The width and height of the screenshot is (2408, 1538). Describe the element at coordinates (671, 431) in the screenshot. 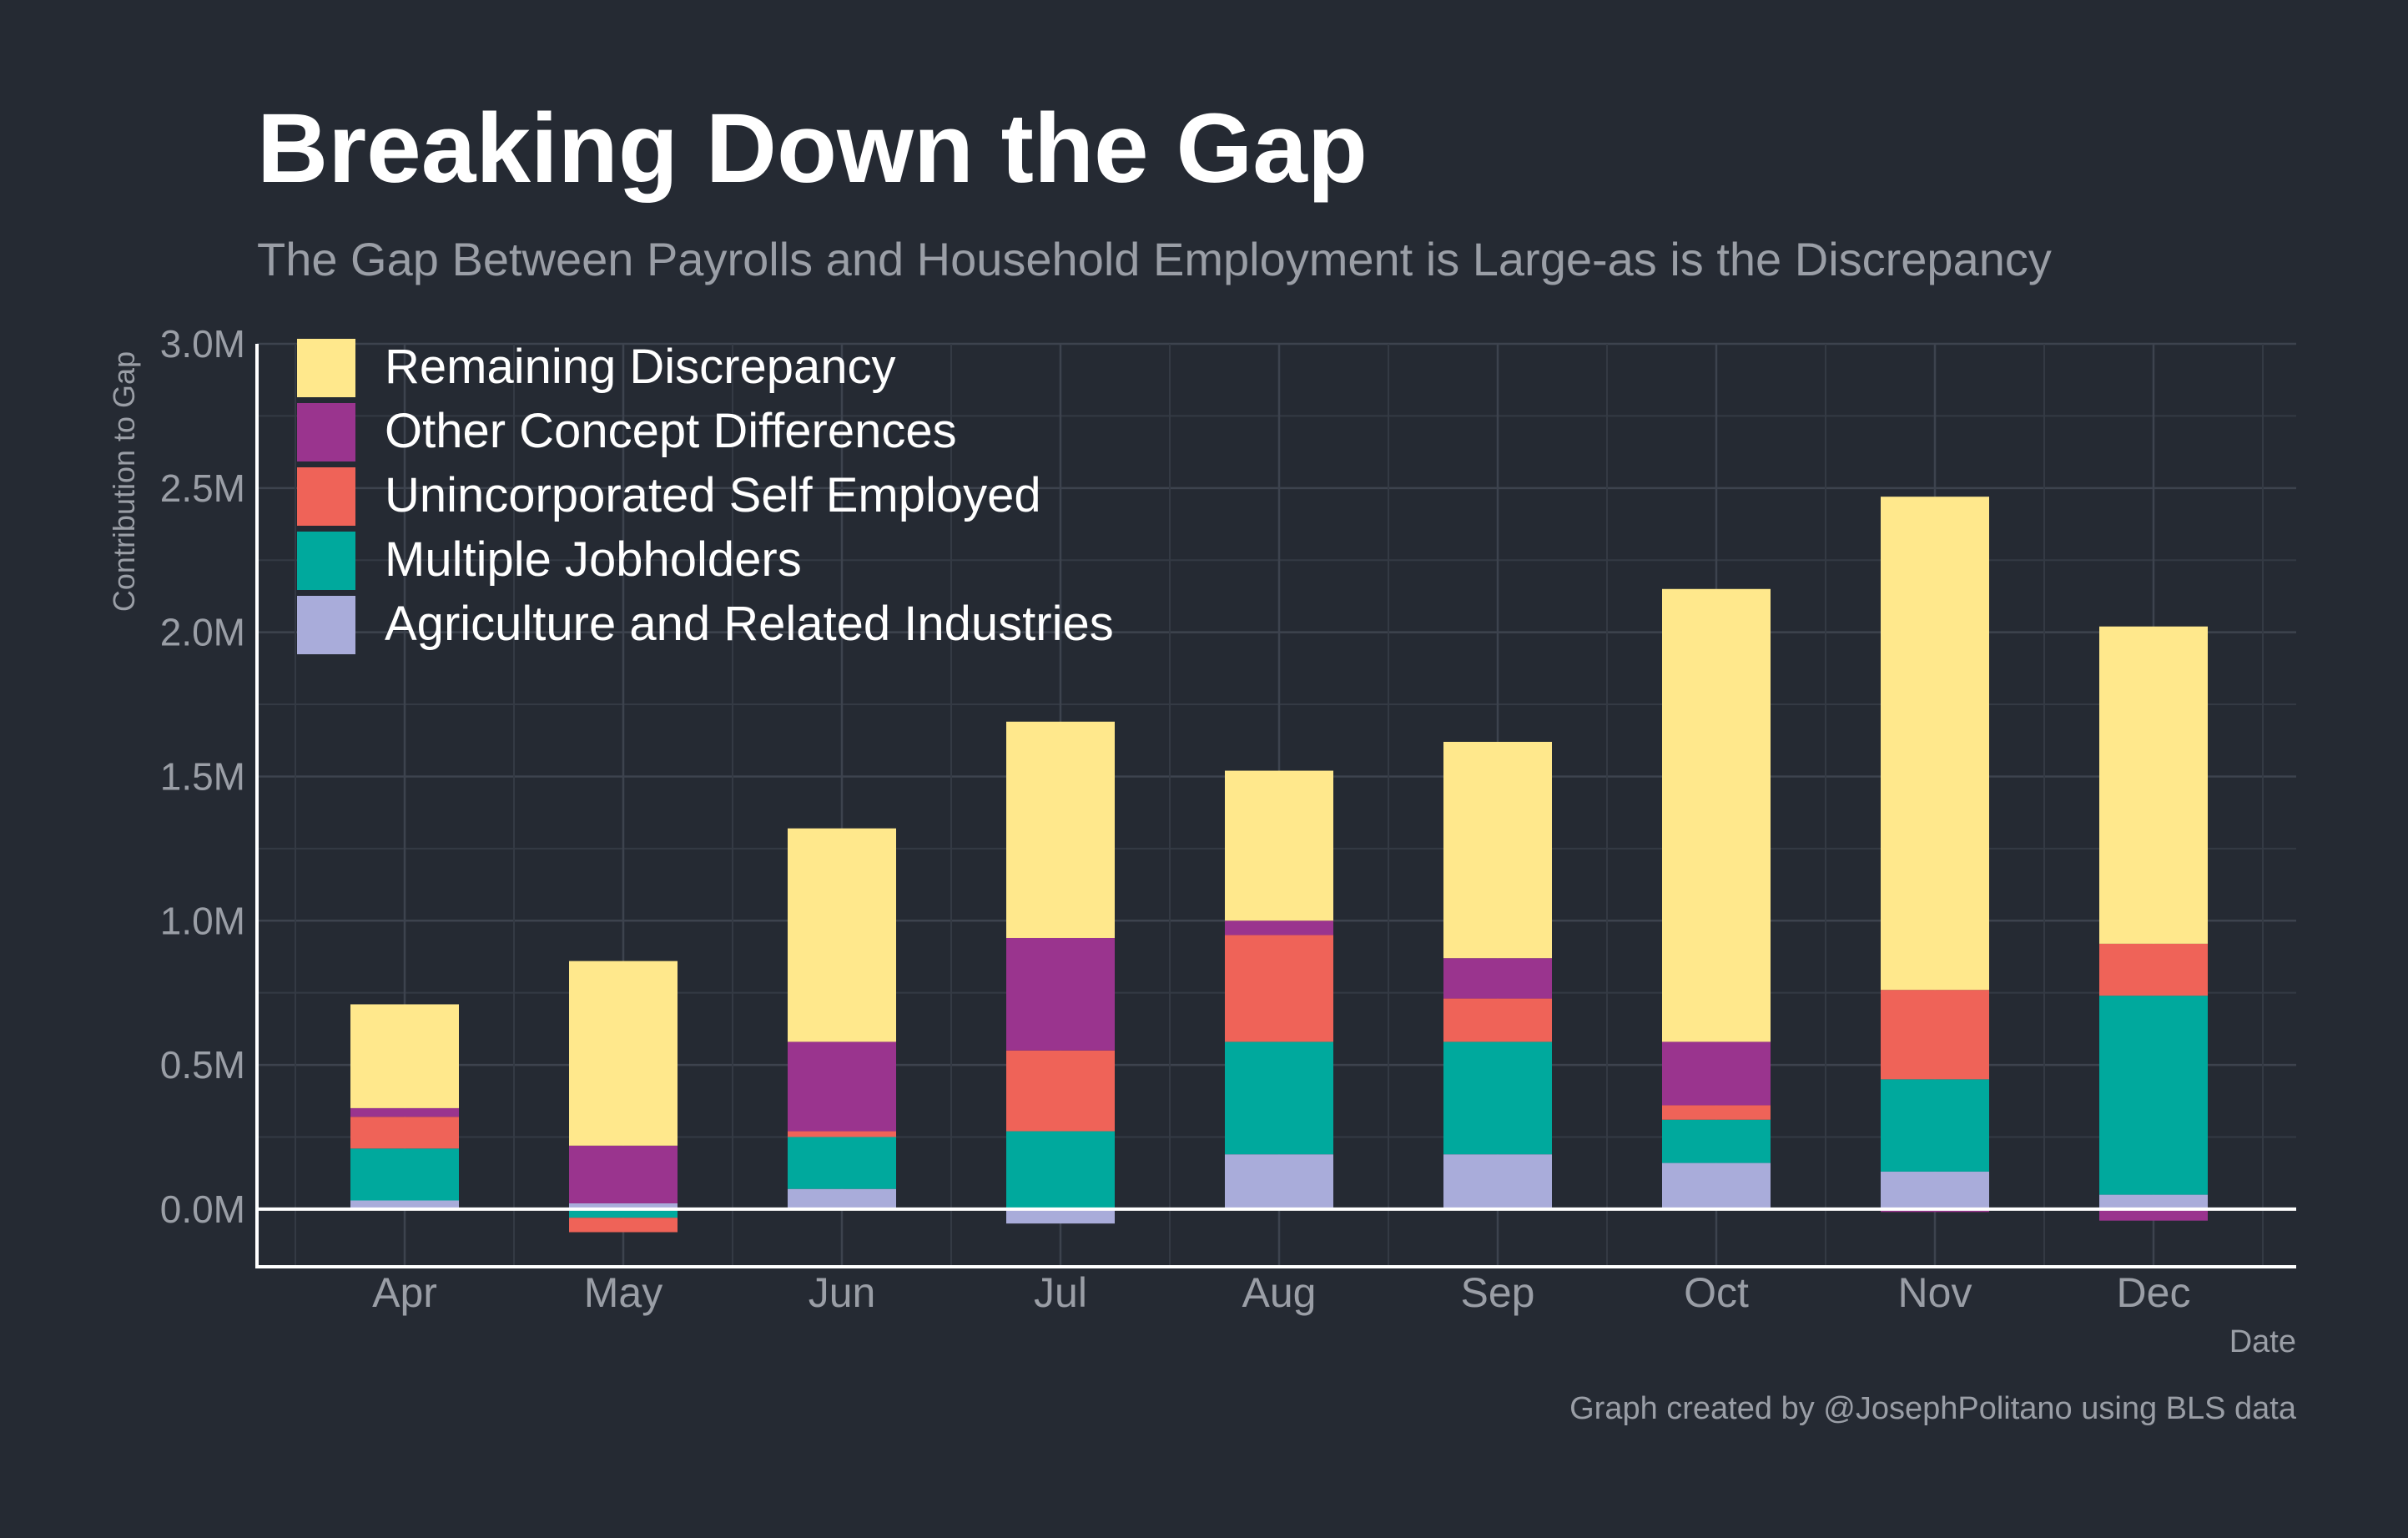

I see `legend-label-other-concept-differences: Other Concept Differences` at that location.